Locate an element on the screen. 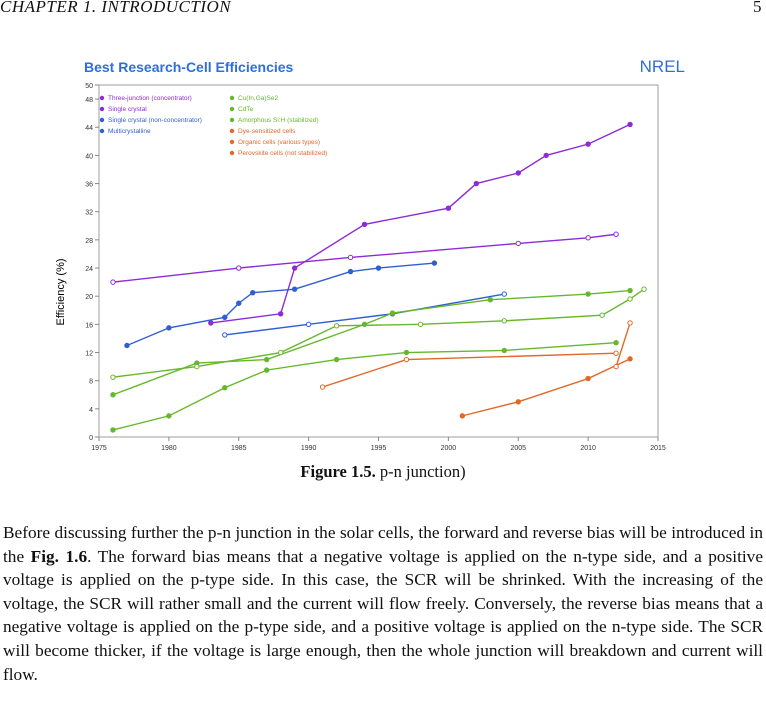 The height and width of the screenshot is (718, 766). y-tick-label: 28 is located at coordinates (89, 241).